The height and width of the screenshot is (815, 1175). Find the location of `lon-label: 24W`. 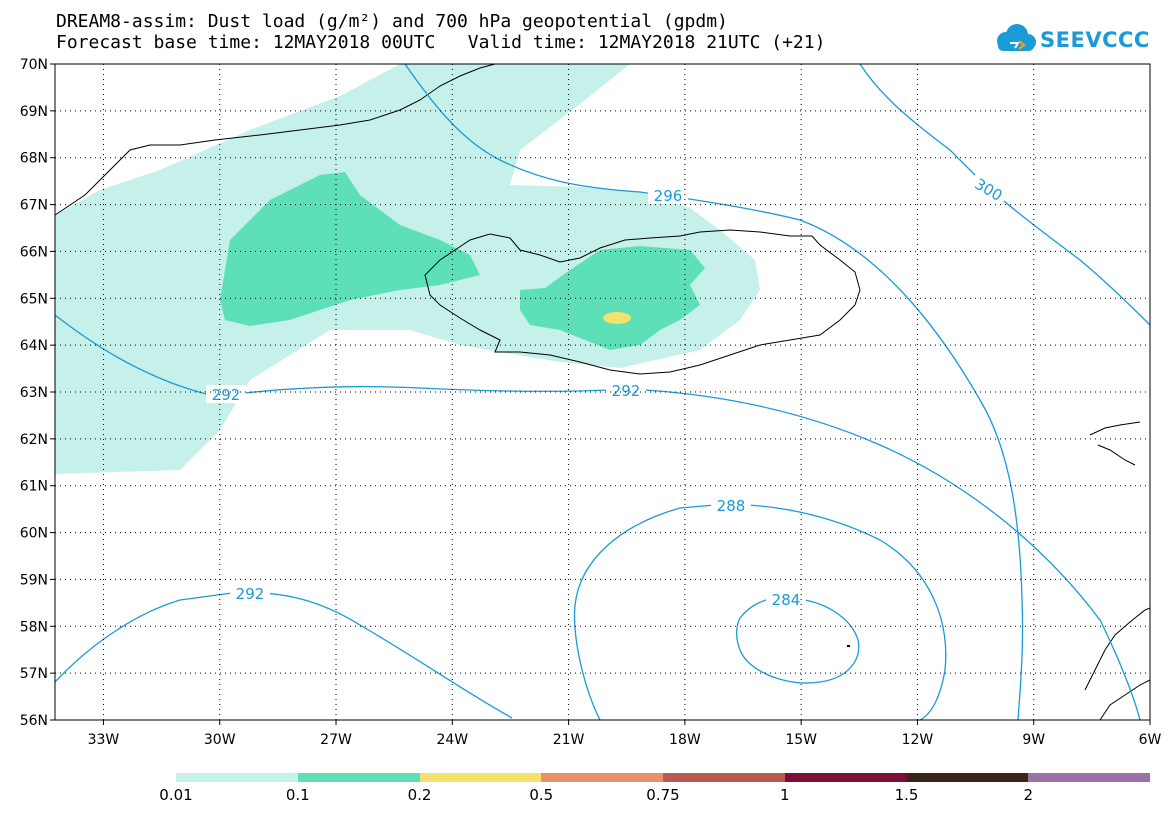

lon-label: 24W is located at coordinates (452, 740).